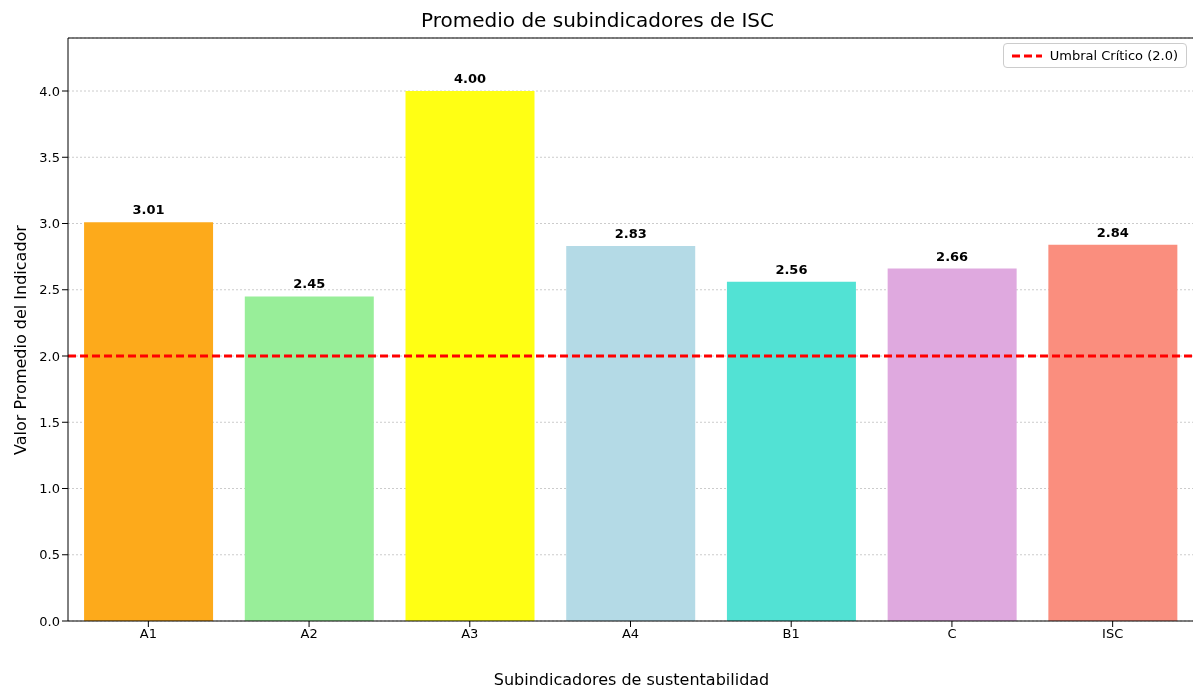 The image size is (1195, 688). I want to click on y-axis-title: Valor Promedio del Indicador, so click(20, 340).